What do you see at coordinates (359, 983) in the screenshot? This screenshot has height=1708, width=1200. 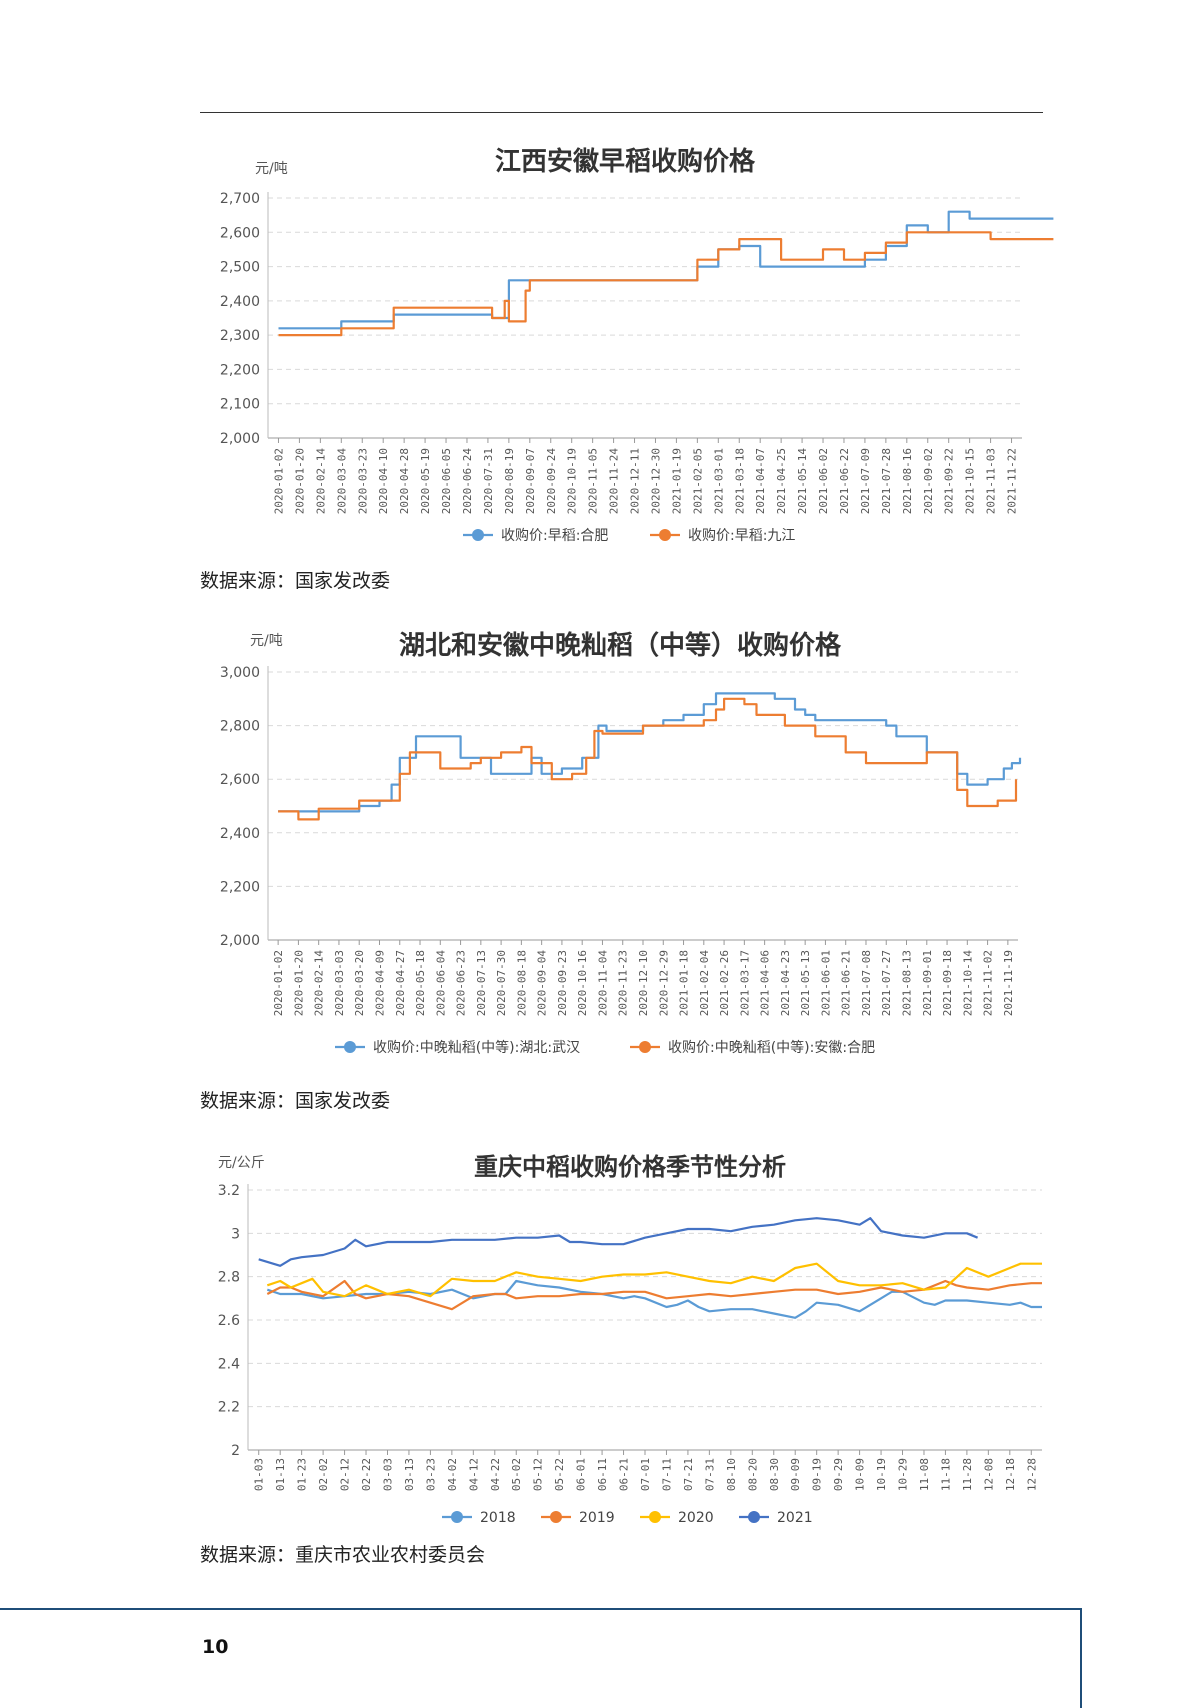 I see `x-tick-label: 2020-03-20` at bounding box center [359, 983].